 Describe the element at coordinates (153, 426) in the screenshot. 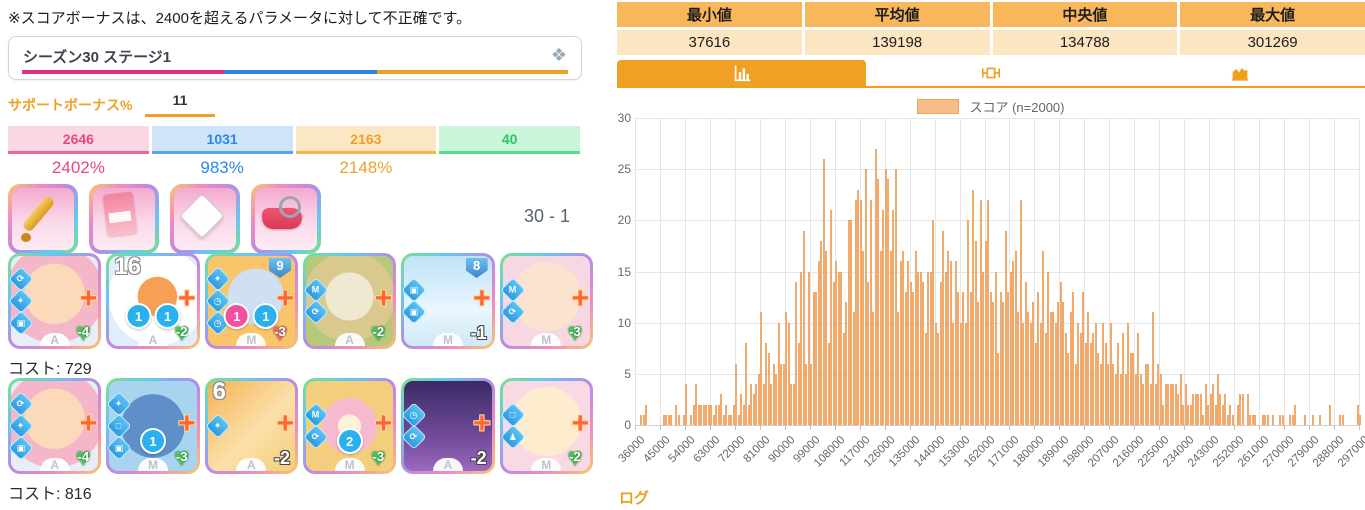

I see `support-card-crowd: ✦ □ ▣ +1 ♥ -3 M` at that location.